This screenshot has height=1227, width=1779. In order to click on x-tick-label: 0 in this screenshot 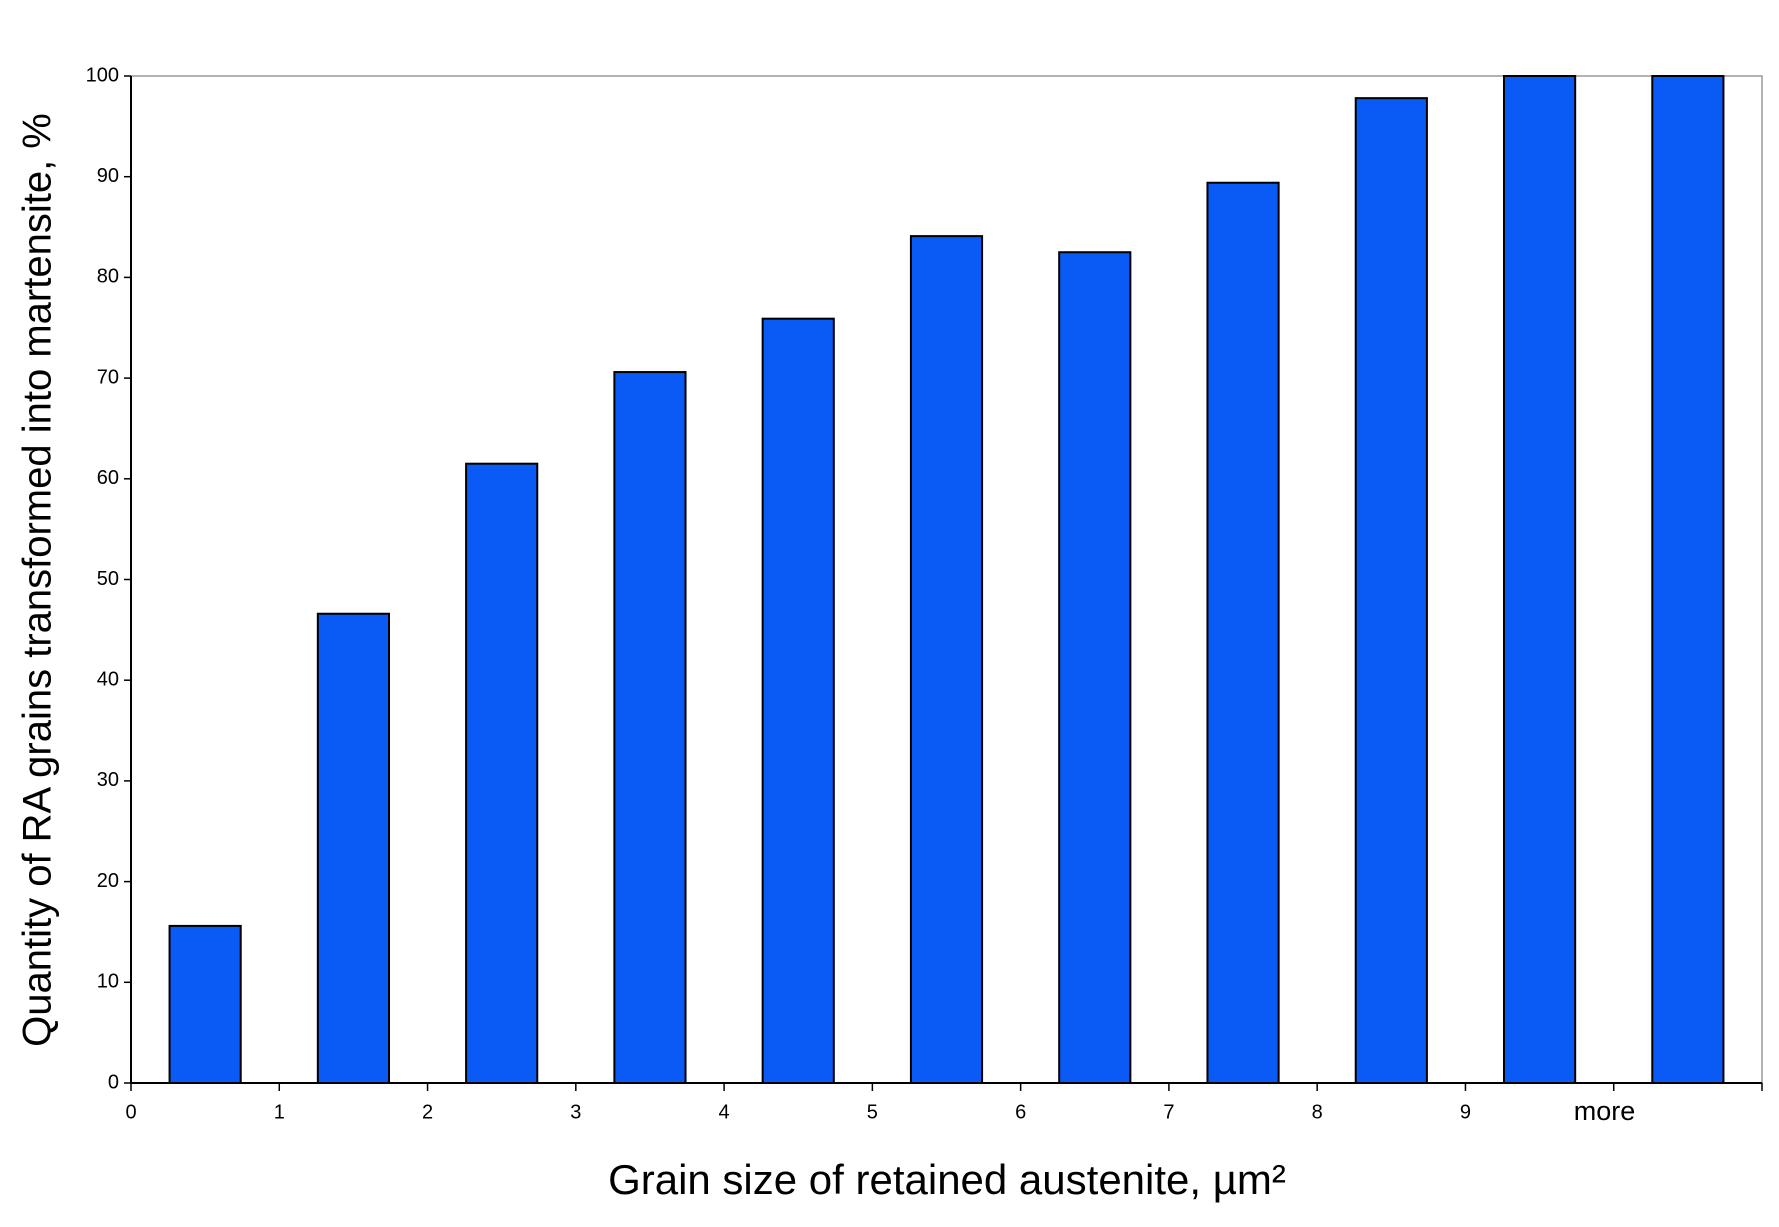, I will do `click(130, 1112)`.